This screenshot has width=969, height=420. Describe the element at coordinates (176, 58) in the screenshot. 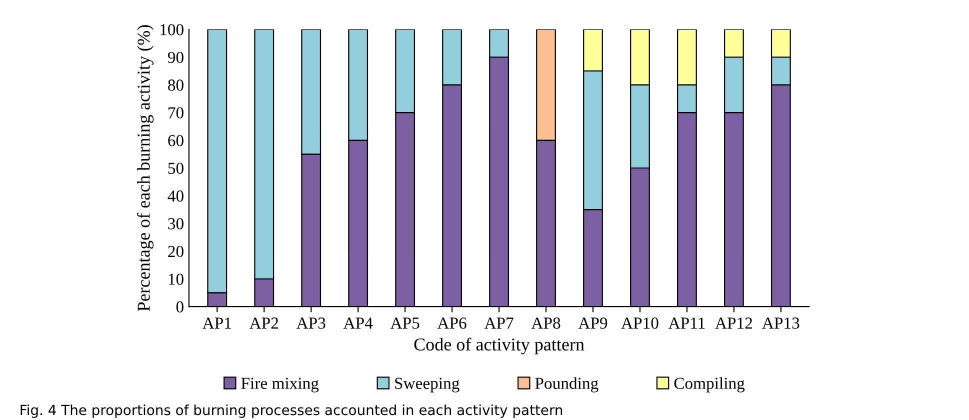

I see `y-tick-label: 90` at that location.